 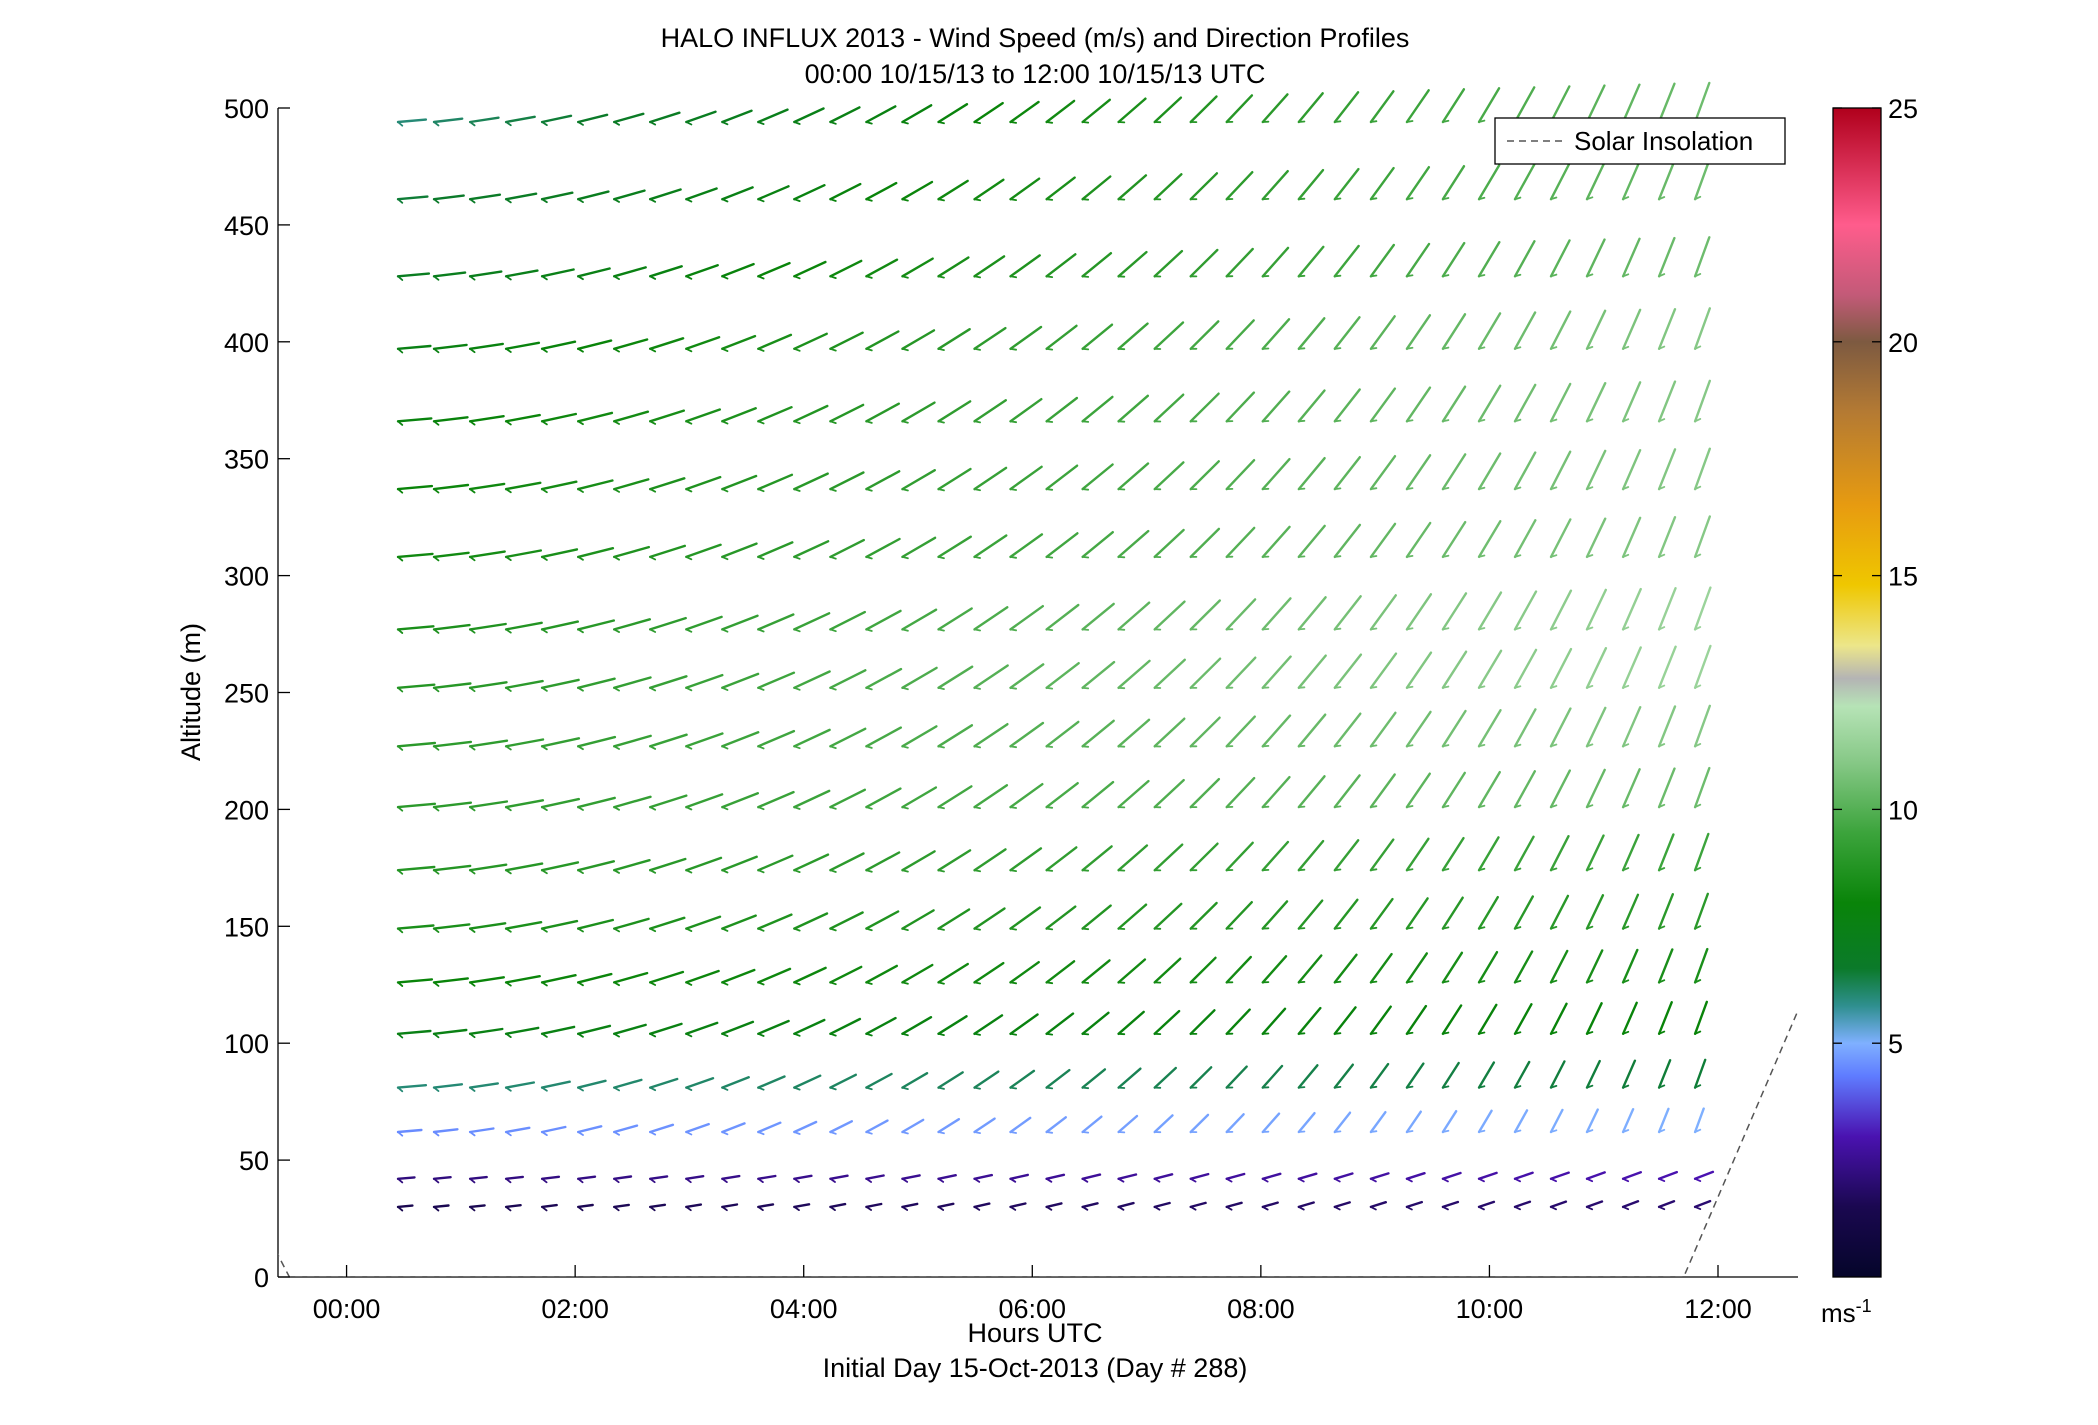 I want to click on colorbar-bar, so click(x=1857, y=692).